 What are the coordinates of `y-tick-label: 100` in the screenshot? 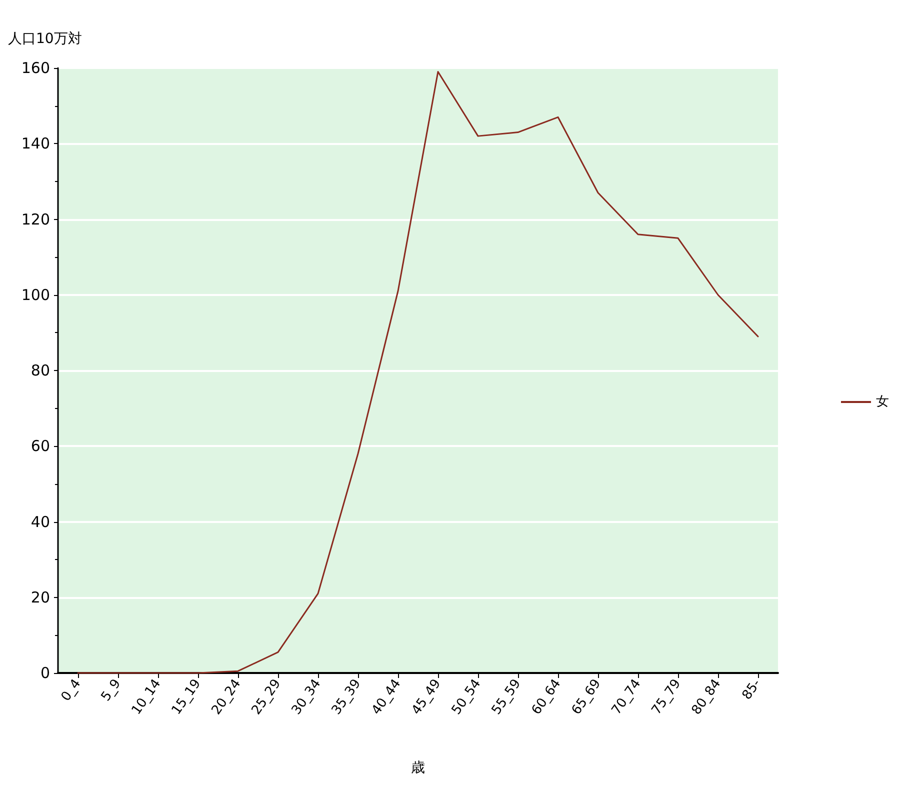 It's located at (35, 295).